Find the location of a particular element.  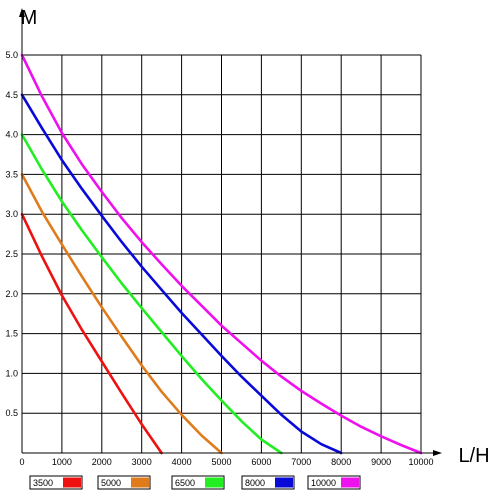

y-tick-label: 3.5 is located at coordinates (11, 174).